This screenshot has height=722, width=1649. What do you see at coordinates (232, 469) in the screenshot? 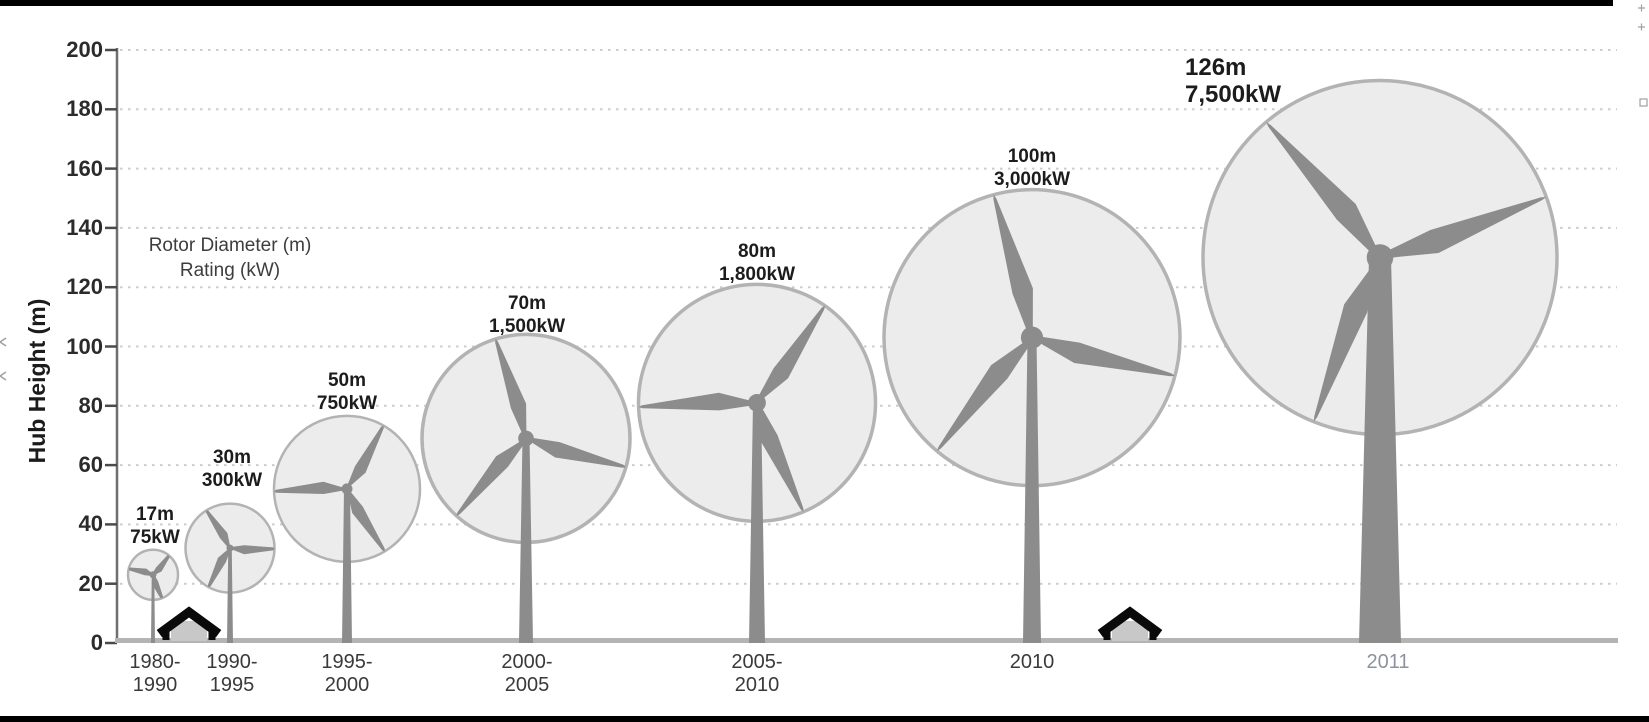
I see `turbine-annotation-30m: 30m 300kW` at bounding box center [232, 469].